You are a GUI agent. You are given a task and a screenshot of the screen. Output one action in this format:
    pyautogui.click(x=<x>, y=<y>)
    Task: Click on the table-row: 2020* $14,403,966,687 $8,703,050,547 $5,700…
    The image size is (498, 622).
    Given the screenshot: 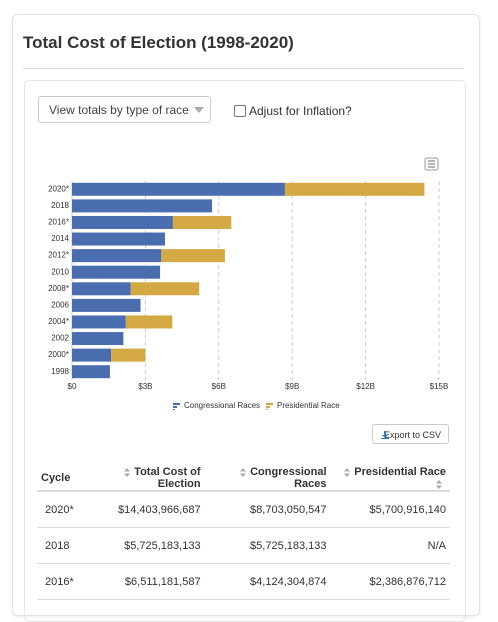 What is the action you would take?
    pyautogui.click(x=243, y=509)
    